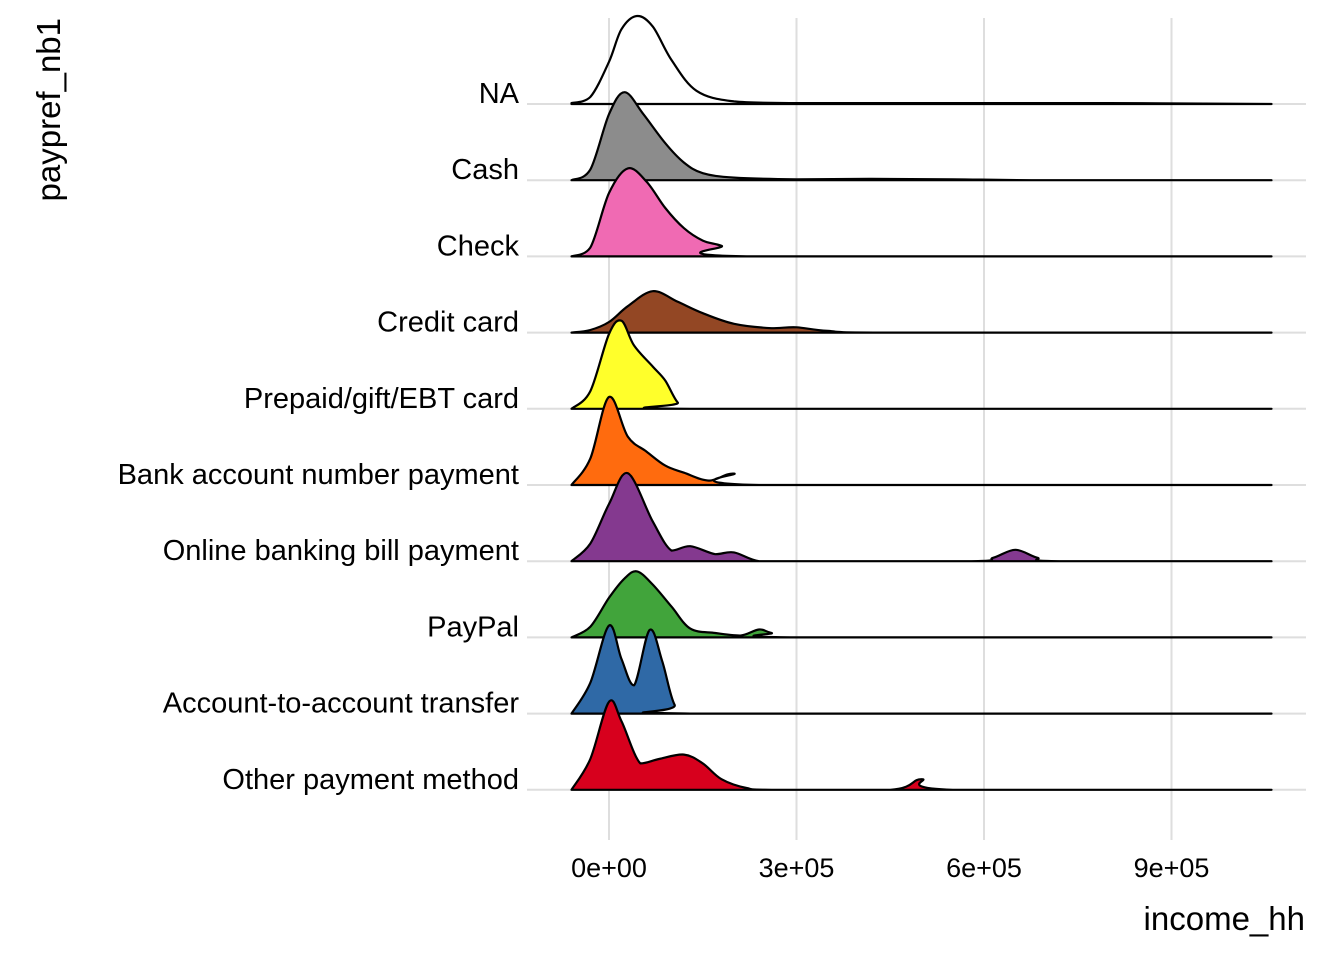  What do you see at coordinates (381, 399) in the screenshot?
I see `y-category-label: Prepaid/gift/EBT card` at bounding box center [381, 399].